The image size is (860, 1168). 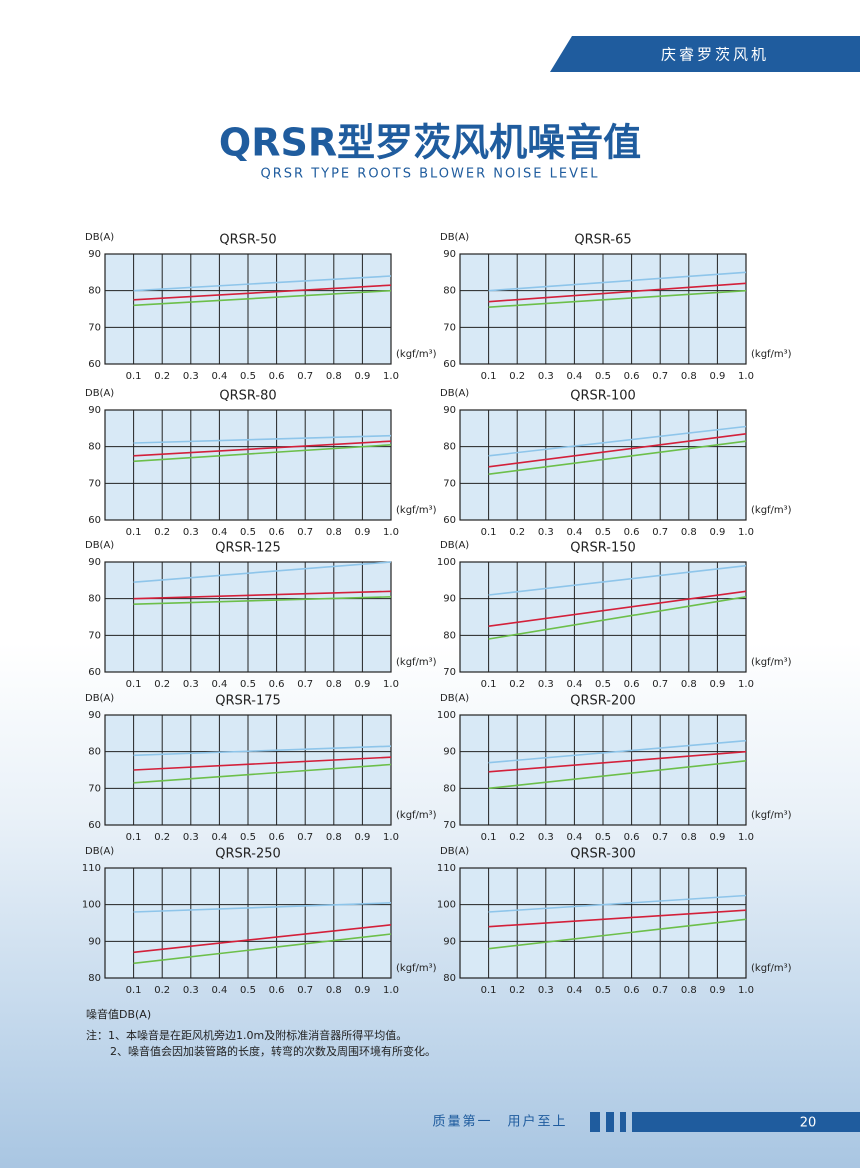 What do you see at coordinates (603, 701) in the screenshot?
I see `chart-title: QRSR-200` at bounding box center [603, 701].